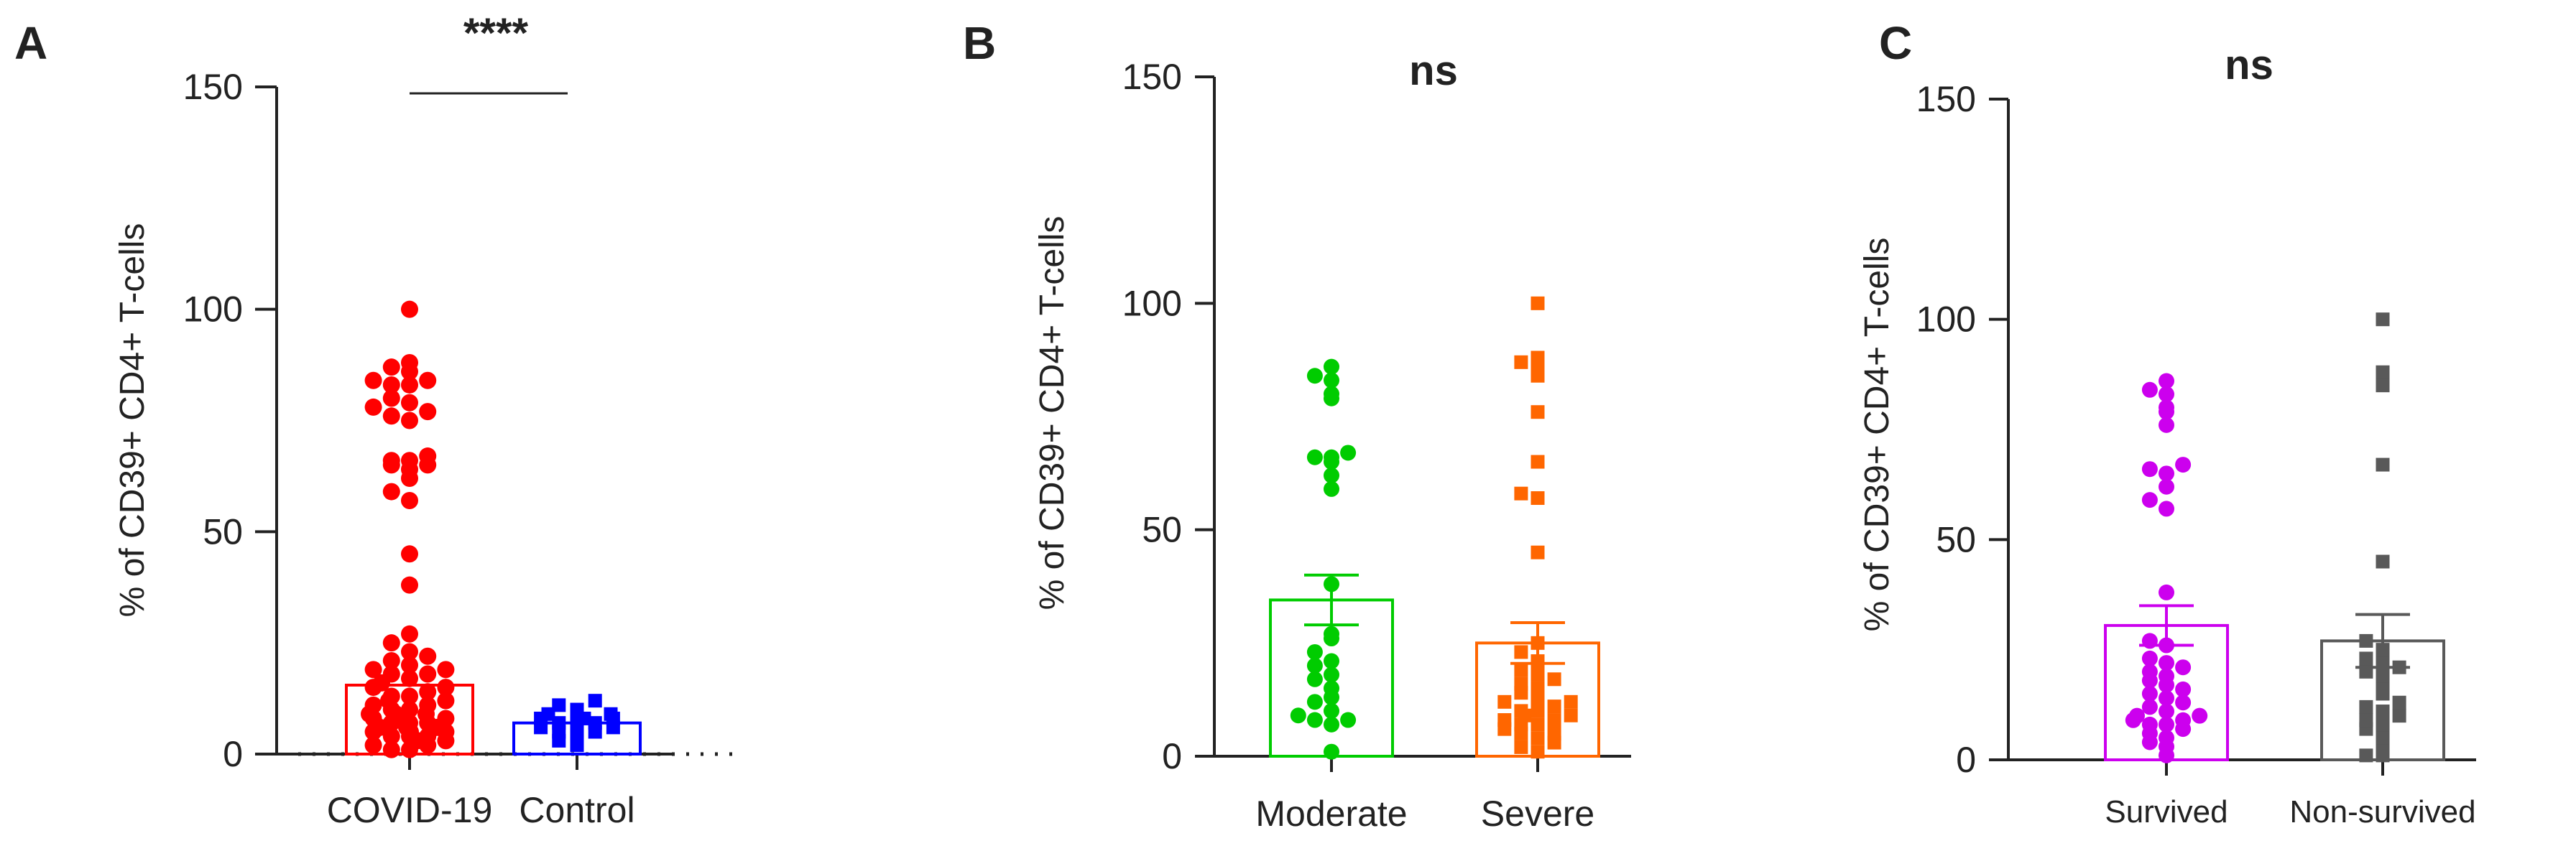  I want to click on panel-a-y-tick-label: 150, so click(213, 87).